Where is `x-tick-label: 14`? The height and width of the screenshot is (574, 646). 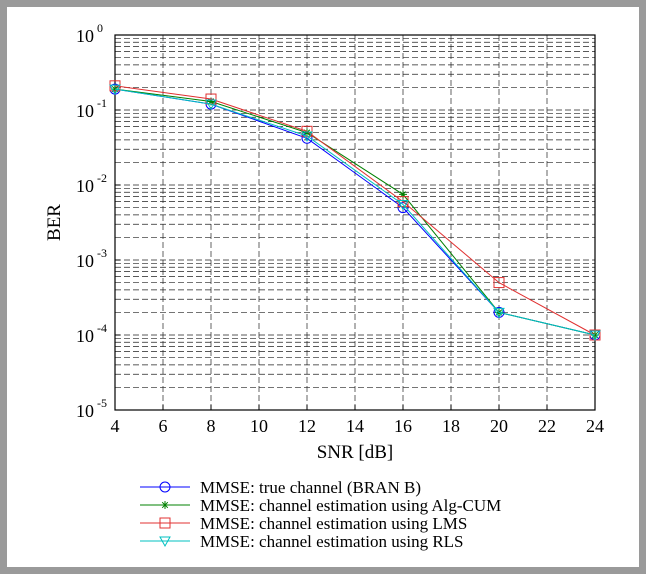
x-tick-label: 14 is located at coordinates (355, 426).